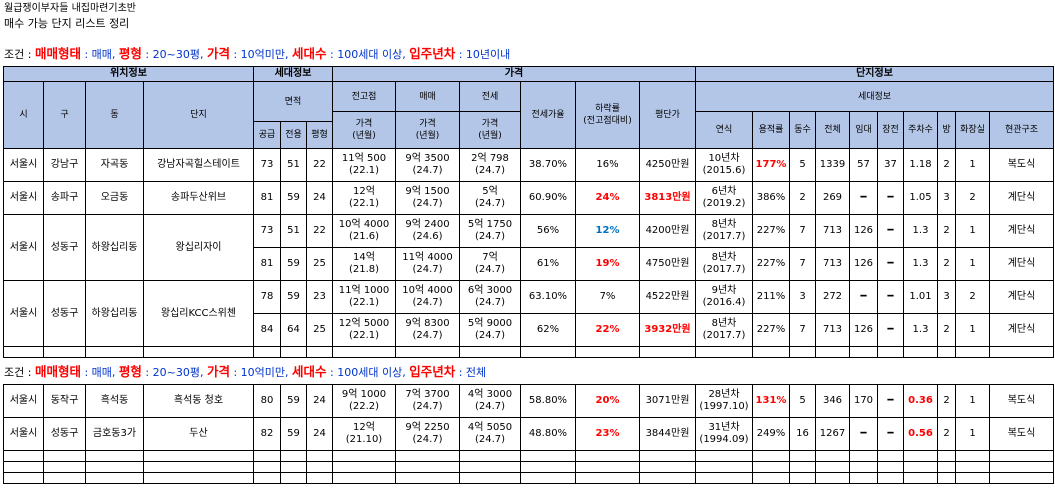 Image resolution: width=1055 pixels, height=491 pixels. Describe the element at coordinates (832, 434) in the screenshot. I see `cell-total: 1267` at that location.